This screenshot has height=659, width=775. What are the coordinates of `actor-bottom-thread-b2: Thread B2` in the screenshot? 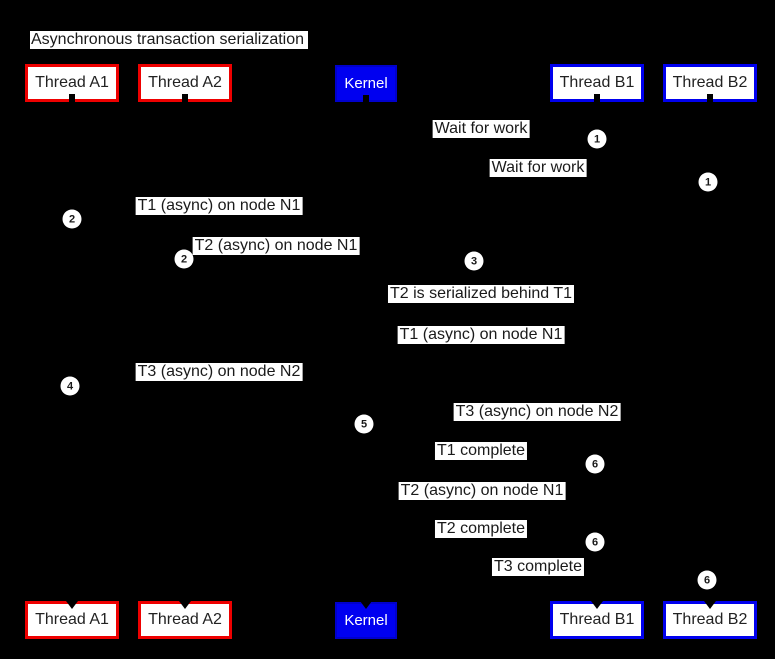 It's located at (710, 620).